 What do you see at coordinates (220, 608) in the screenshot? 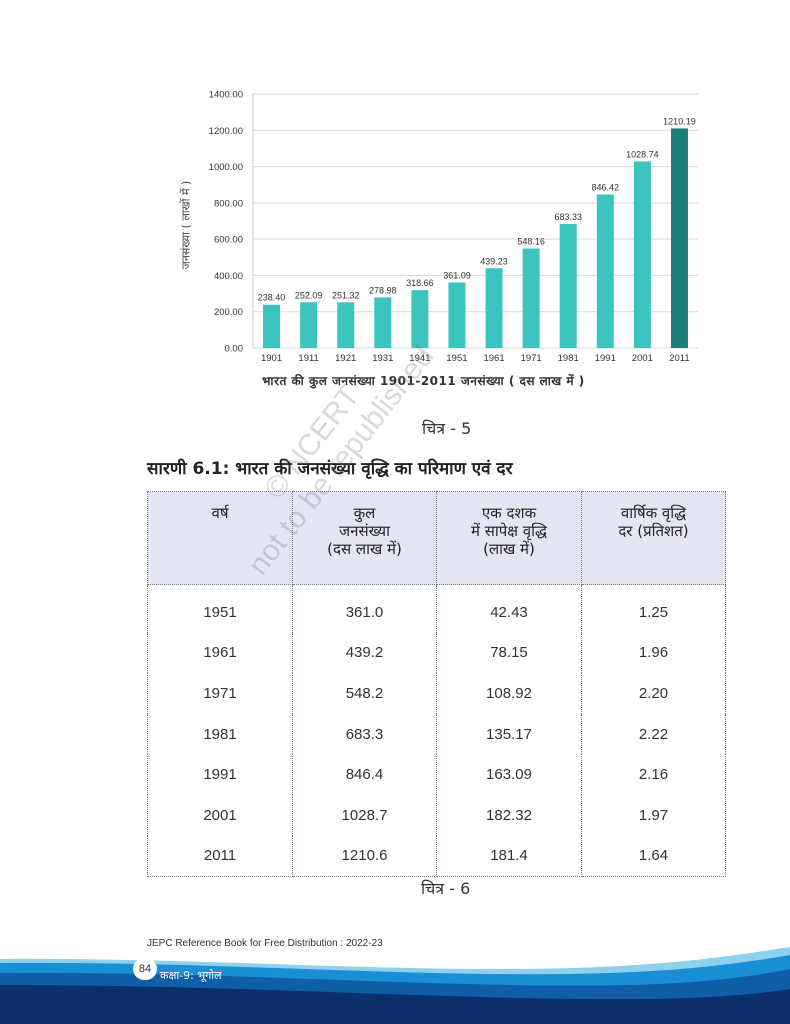
I see `cell-year: 1951` at bounding box center [220, 608].